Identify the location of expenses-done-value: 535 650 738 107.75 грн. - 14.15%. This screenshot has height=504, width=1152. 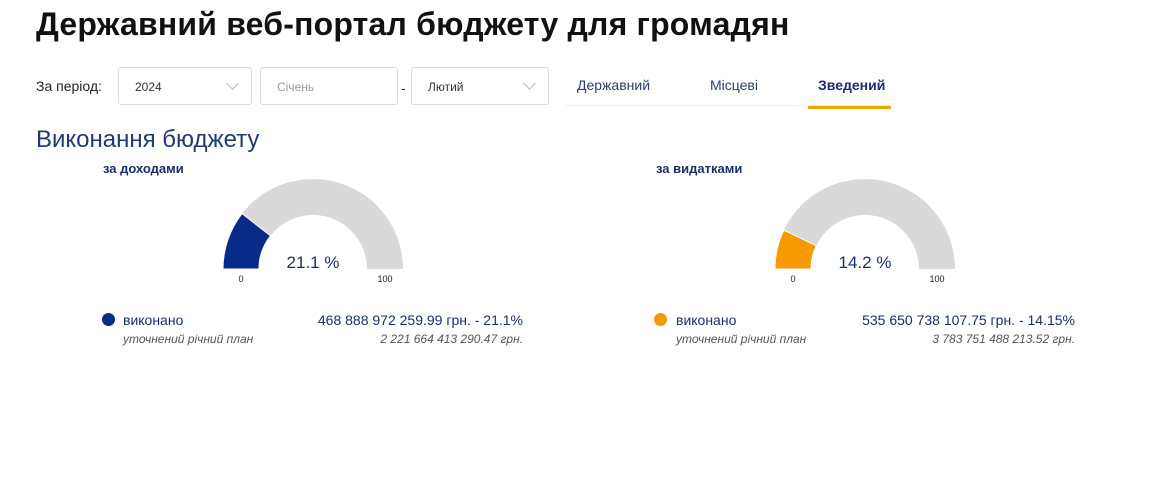
(968, 320).